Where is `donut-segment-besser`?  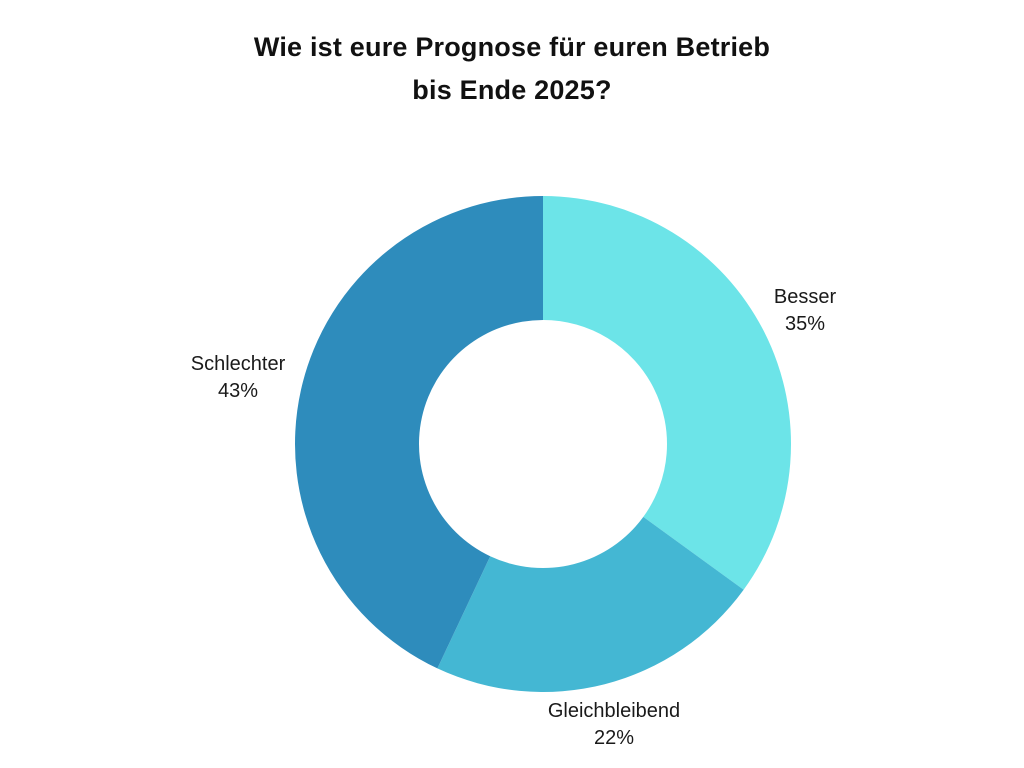 donut-segment-besser is located at coordinates (667, 393).